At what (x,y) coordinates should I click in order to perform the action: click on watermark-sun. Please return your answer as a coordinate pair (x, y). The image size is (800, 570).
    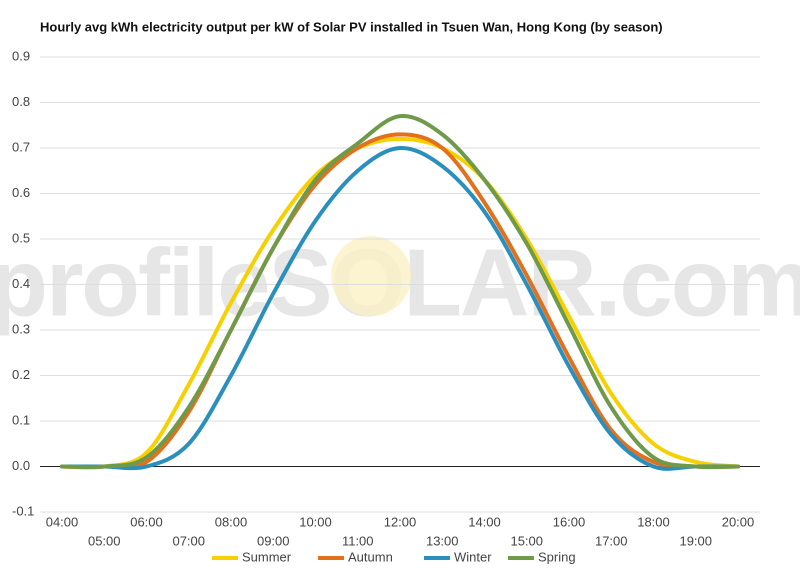
    Looking at the image, I should click on (371, 276).